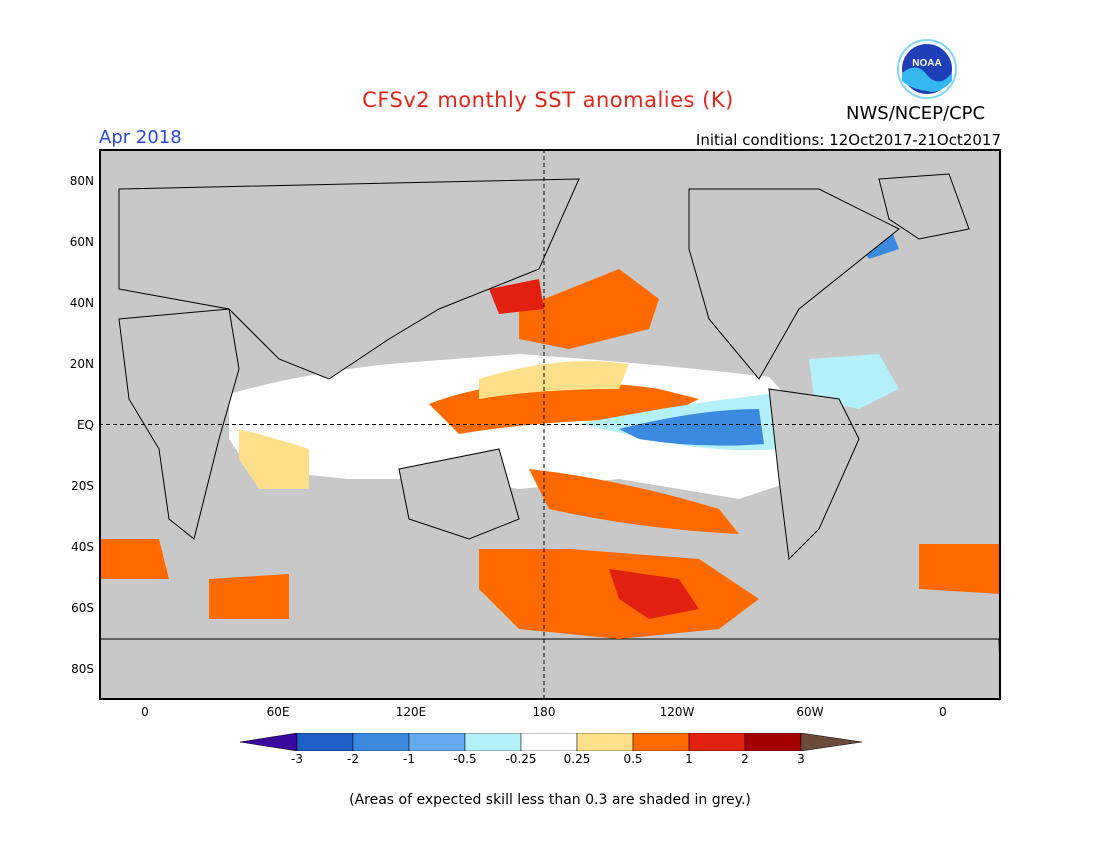 This screenshot has height=850, width=1100. What do you see at coordinates (544, 712) in the screenshot?
I see `lon-label-180: 180` at bounding box center [544, 712].